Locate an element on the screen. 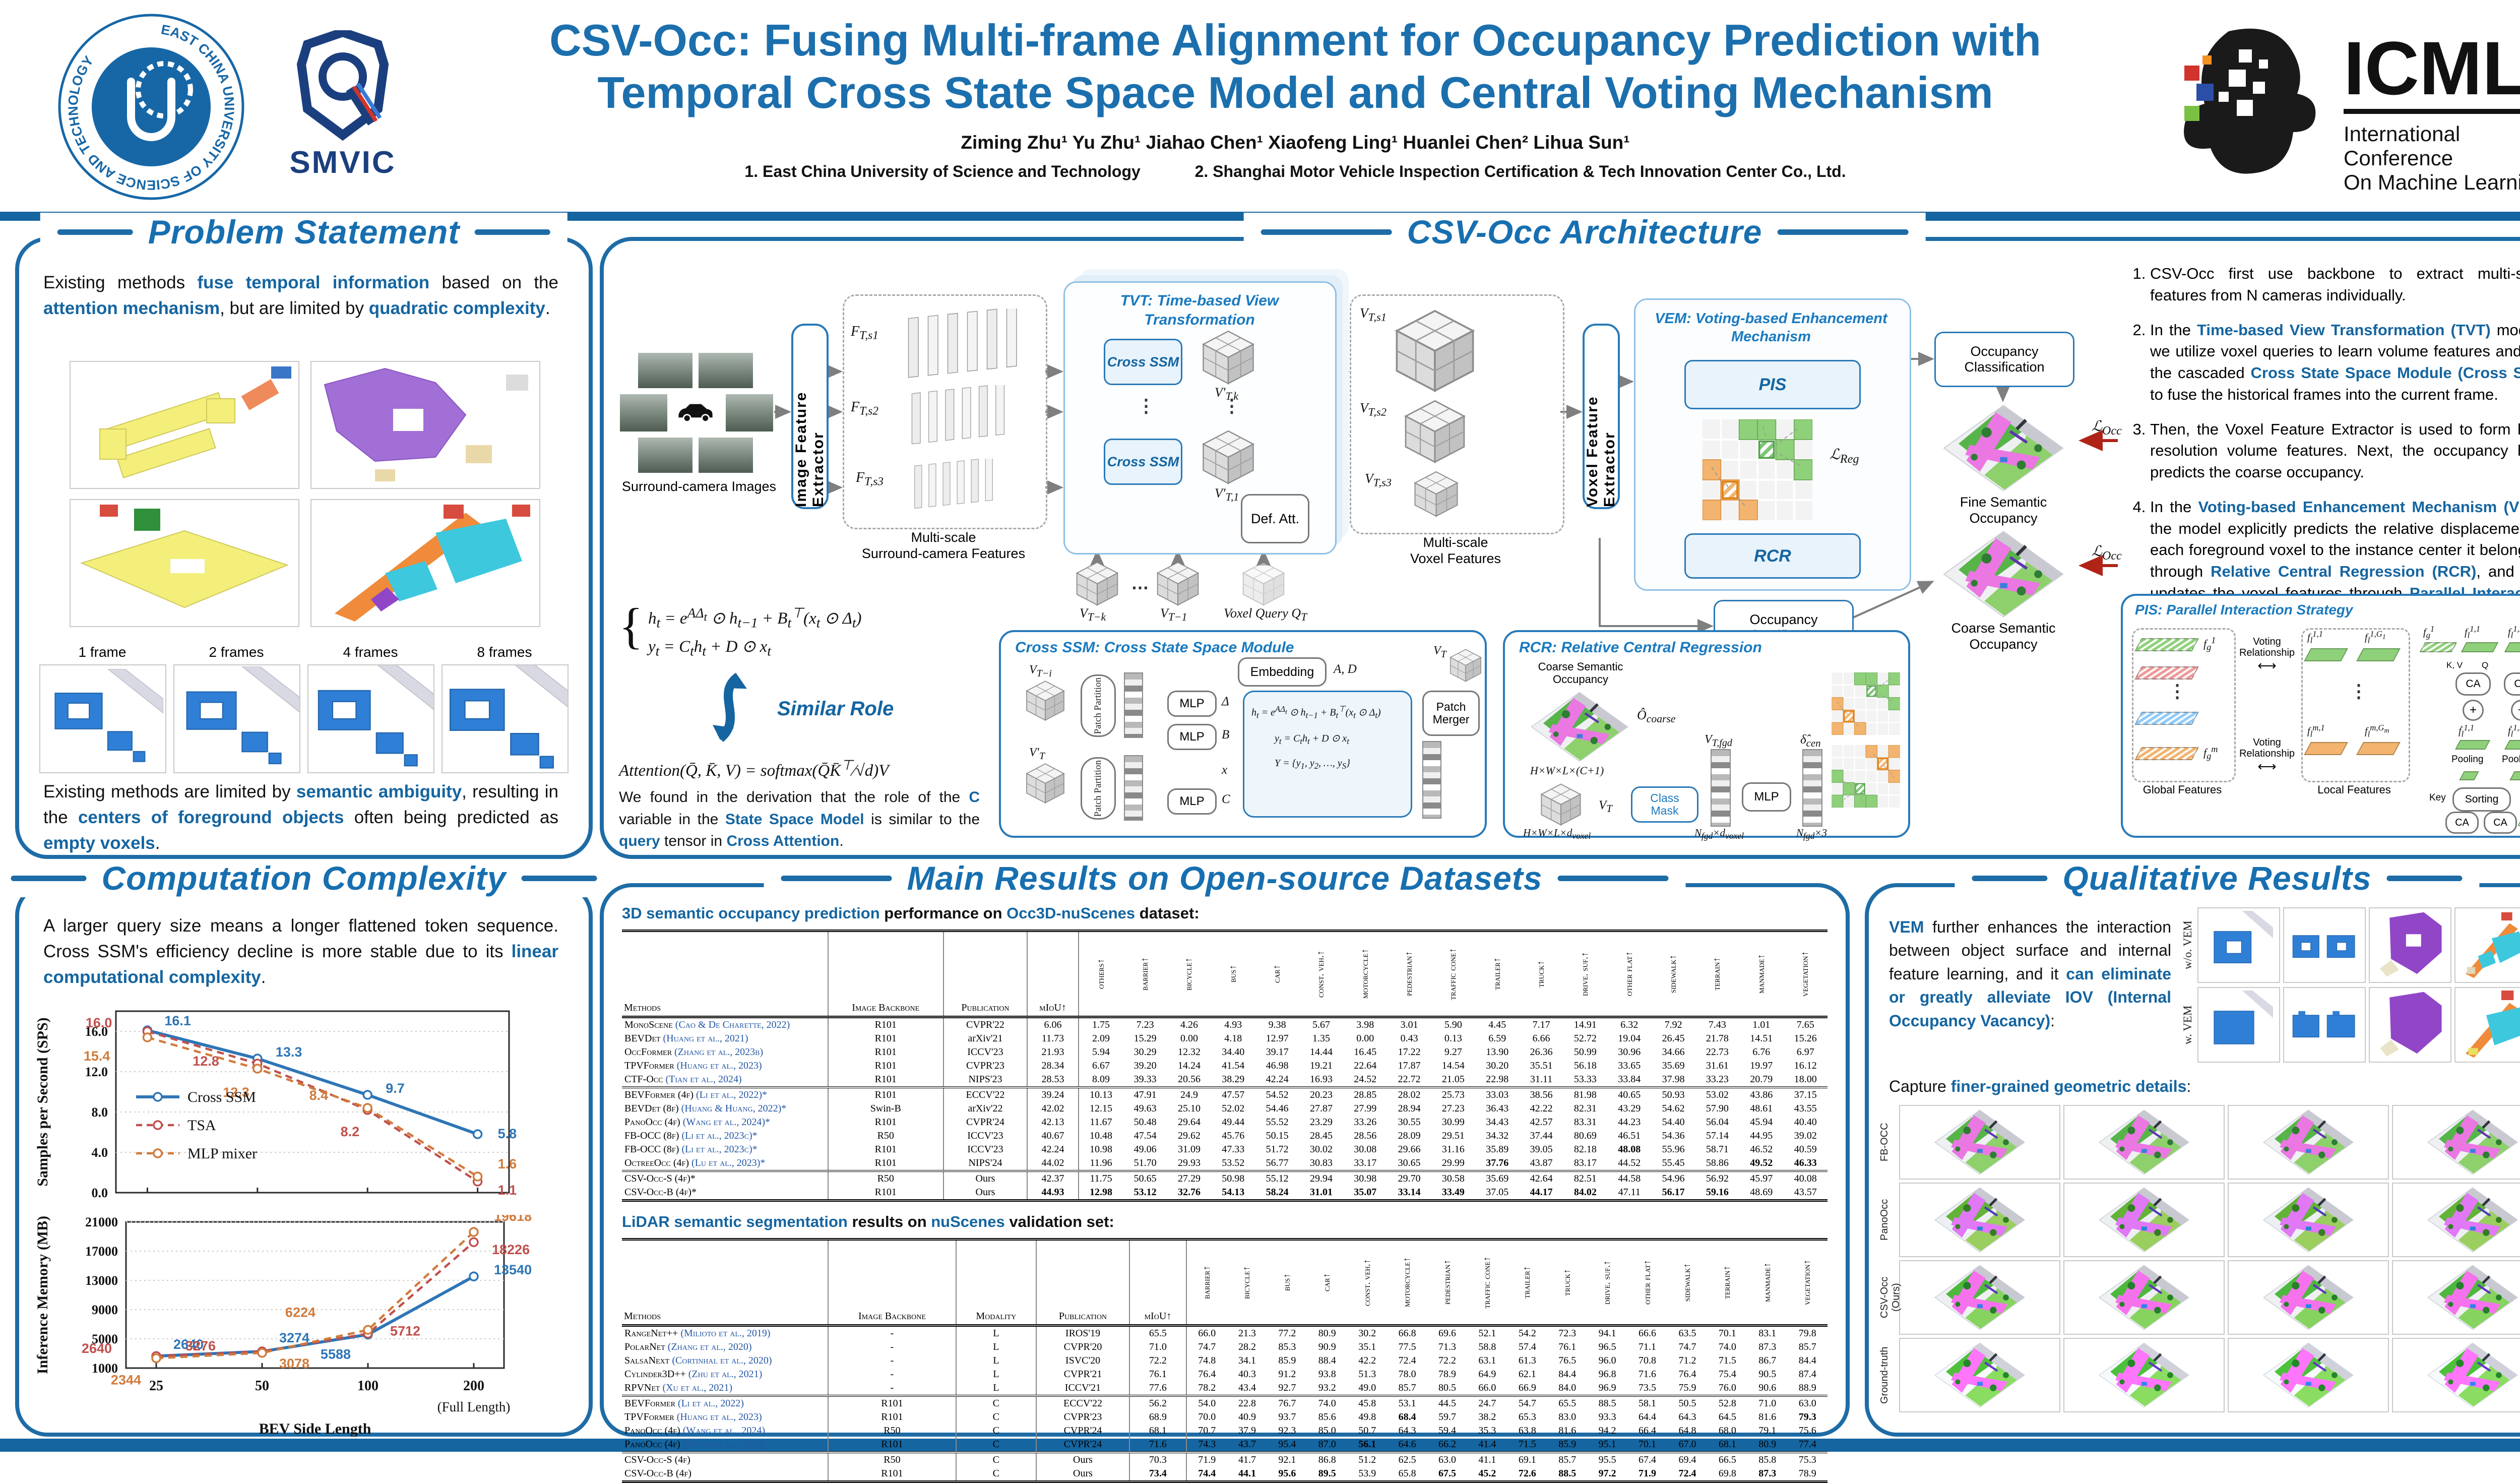  svg-text: 6224 is located at coordinates (301, 1312).